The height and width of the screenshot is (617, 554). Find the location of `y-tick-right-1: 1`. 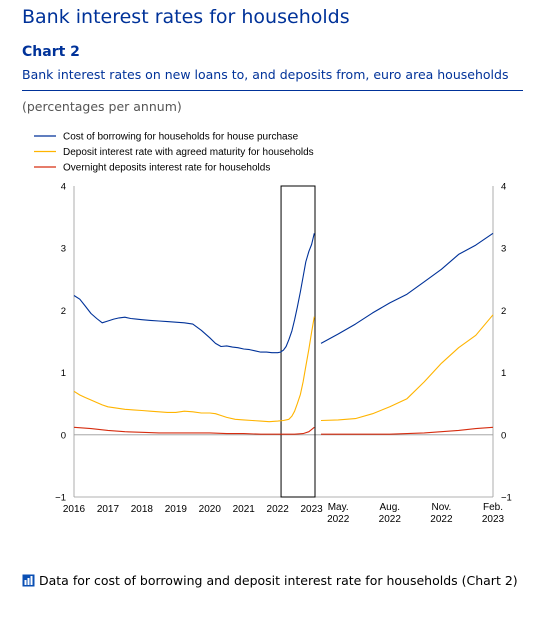

y-tick-right-1: 1 is located at coordinates (503, 373).